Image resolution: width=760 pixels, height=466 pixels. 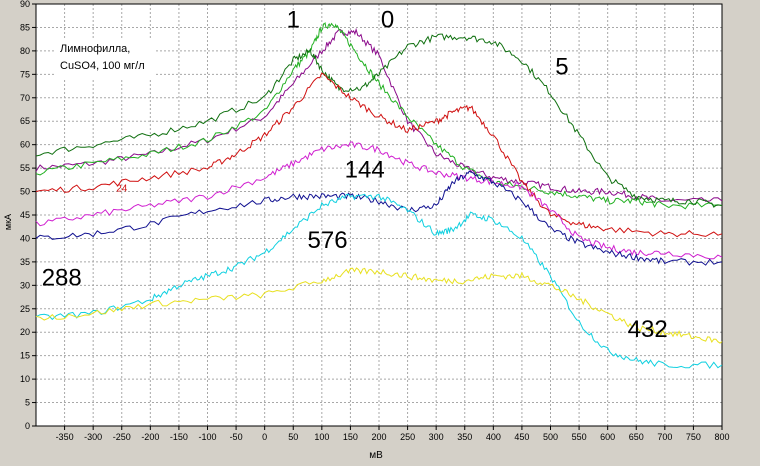 What do you see at coordinates (25, 356) in the screenshot?
I see `y-tick-label: 15` at bounding box center [25, 356].